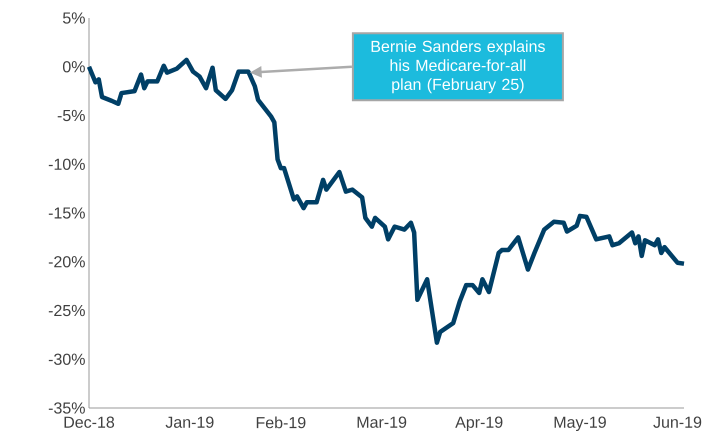  What do you see at coordinates (66, 408) in the screenshot?
I see `y-tick-label: -35%` at bounding box center [66, 408].